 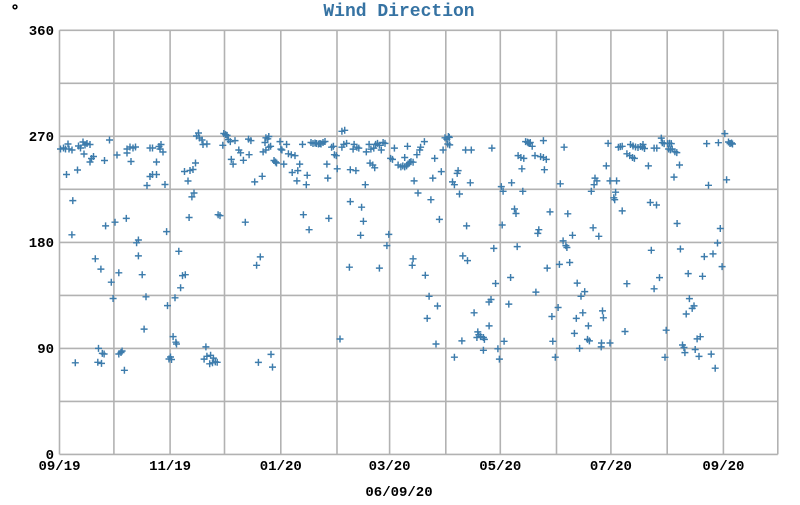 What do you see at coordinates (398, 492) in the screenshot?
I see `svg-text: 06/09/20` at bounding box center [398, 492].